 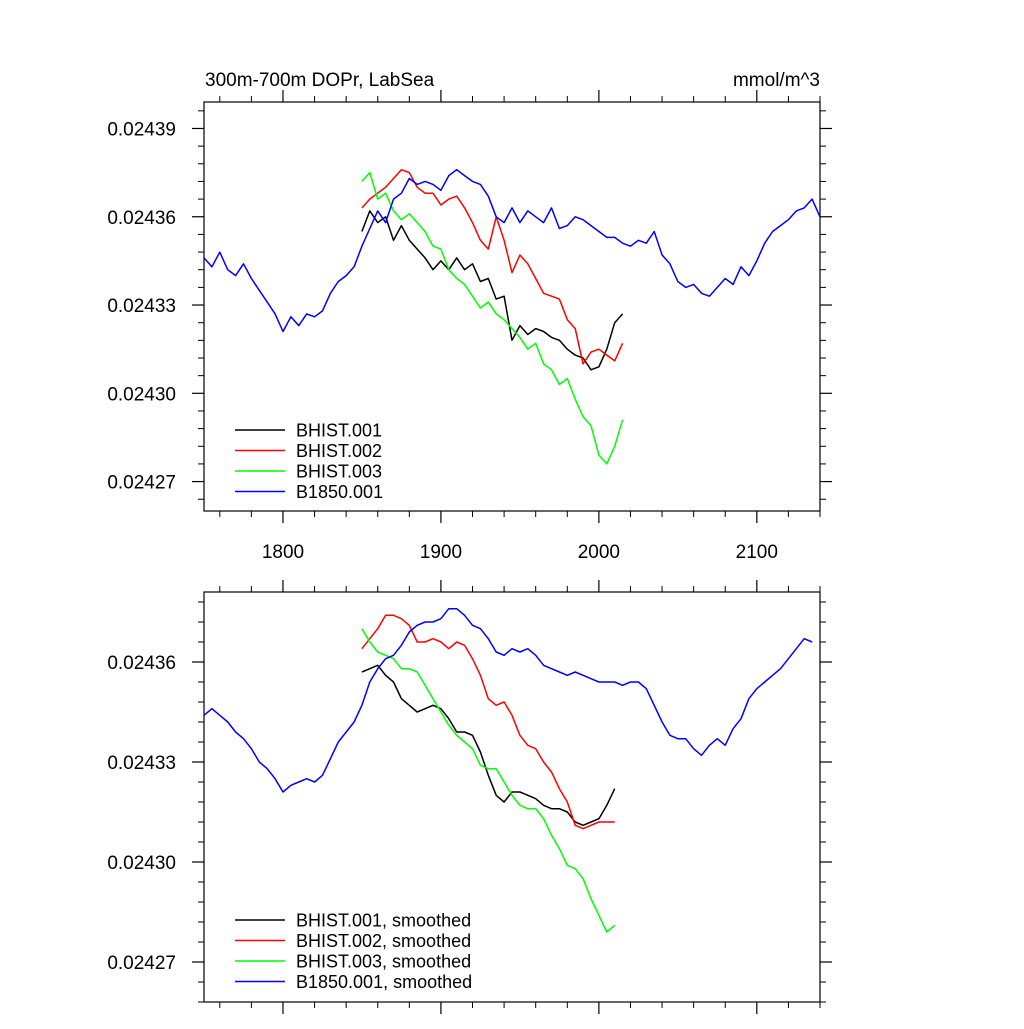 What do you see at coordinates (339, 431) in the screenshot?
I see `legend-label: BHIST.001` at bounding box center [339, 431].